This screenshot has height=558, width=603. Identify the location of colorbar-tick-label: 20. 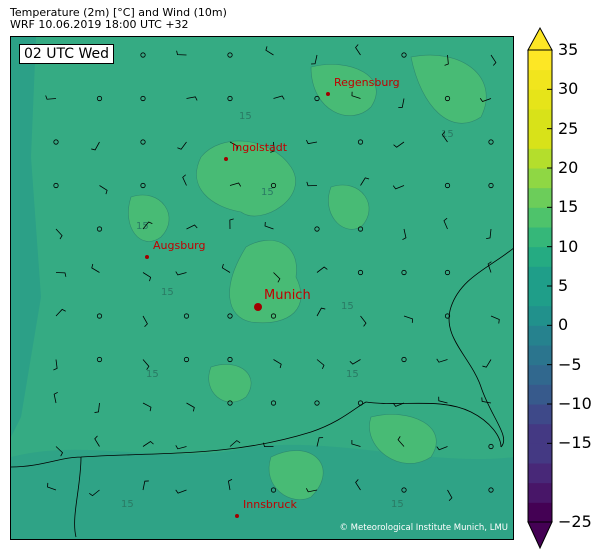
(568, 167).